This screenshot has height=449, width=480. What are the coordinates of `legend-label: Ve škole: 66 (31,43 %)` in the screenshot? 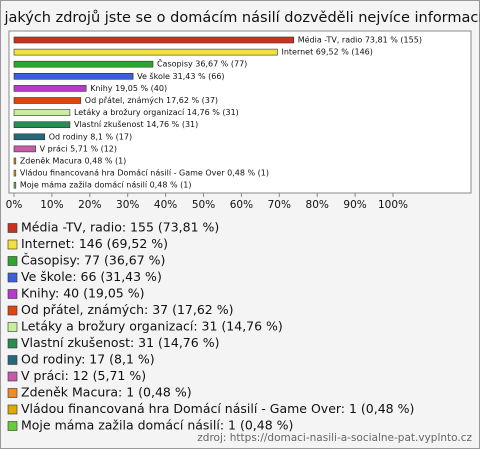 It's located at (91, 276).